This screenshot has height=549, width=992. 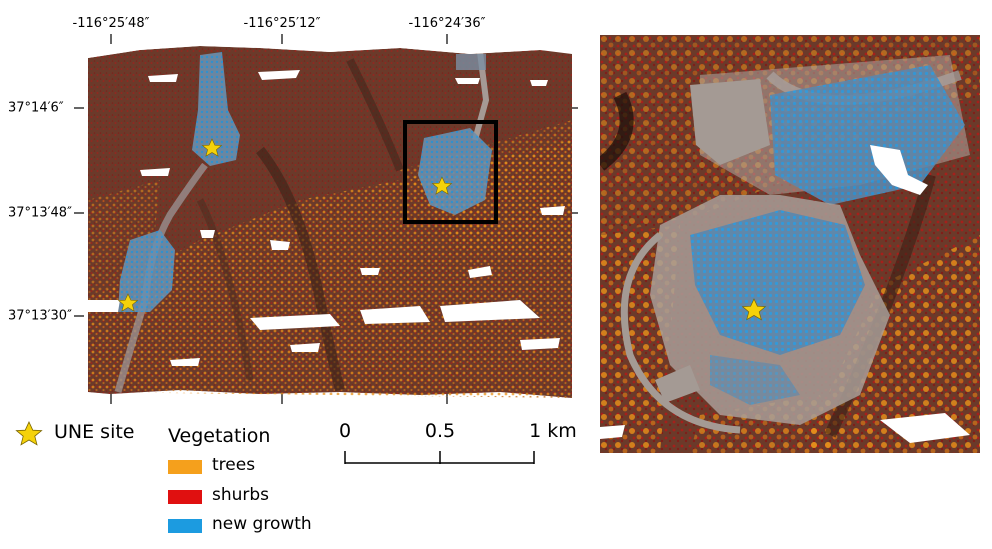 What do you see at coordinates (40, 316) in the screenshot?
I see `latitude-label-3: 37°13′30″` at bounding box center [40, 316].